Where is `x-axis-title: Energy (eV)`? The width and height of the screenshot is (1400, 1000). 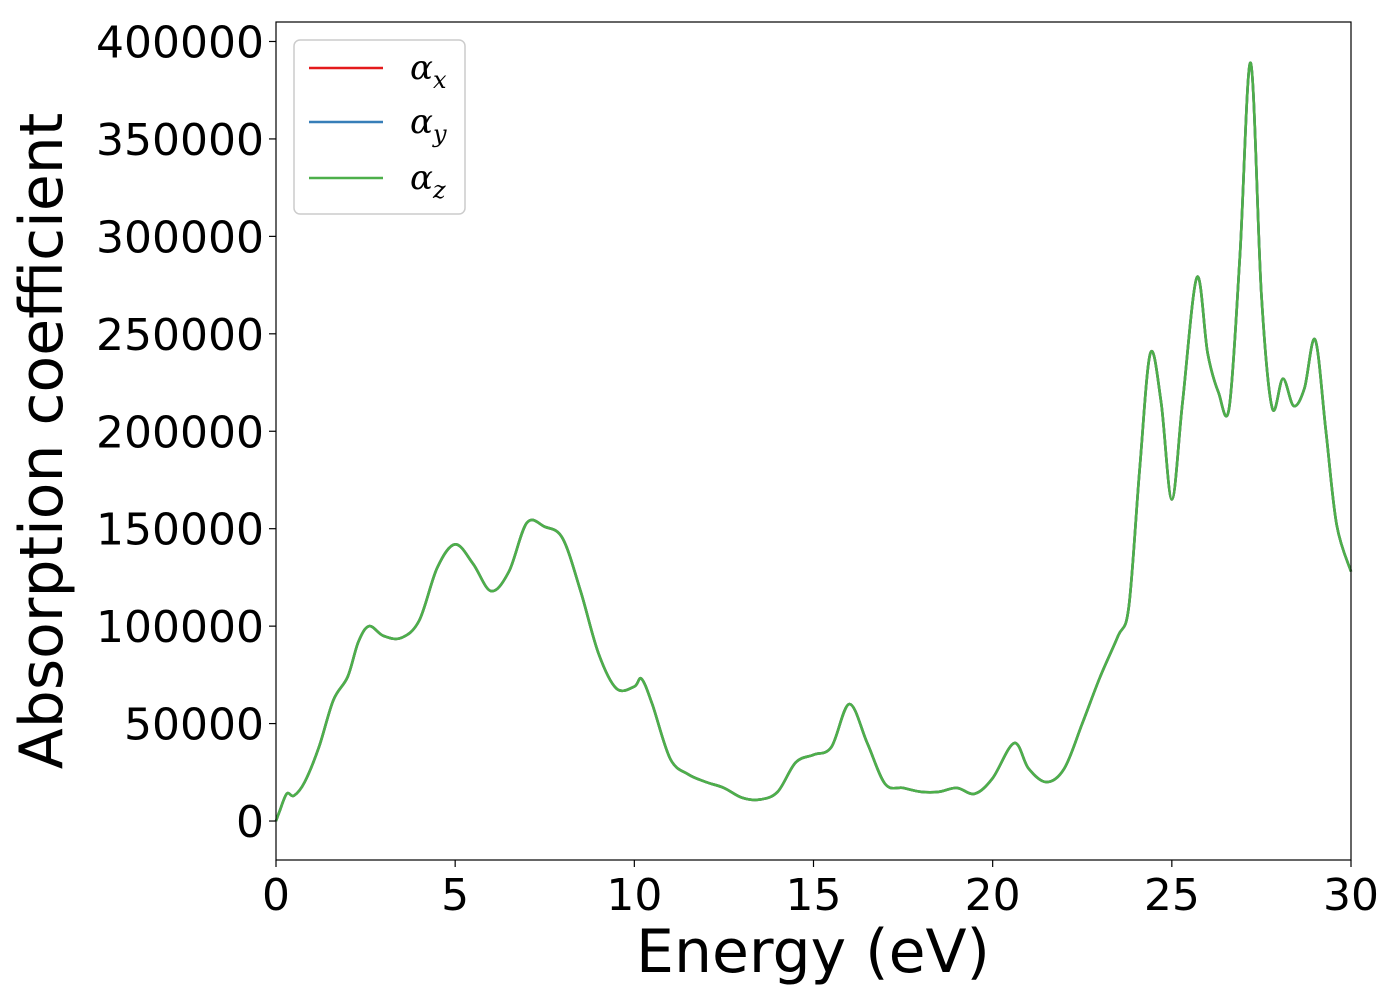 x-axis-title: Energy (eV) is located at coordinates (813, 952).